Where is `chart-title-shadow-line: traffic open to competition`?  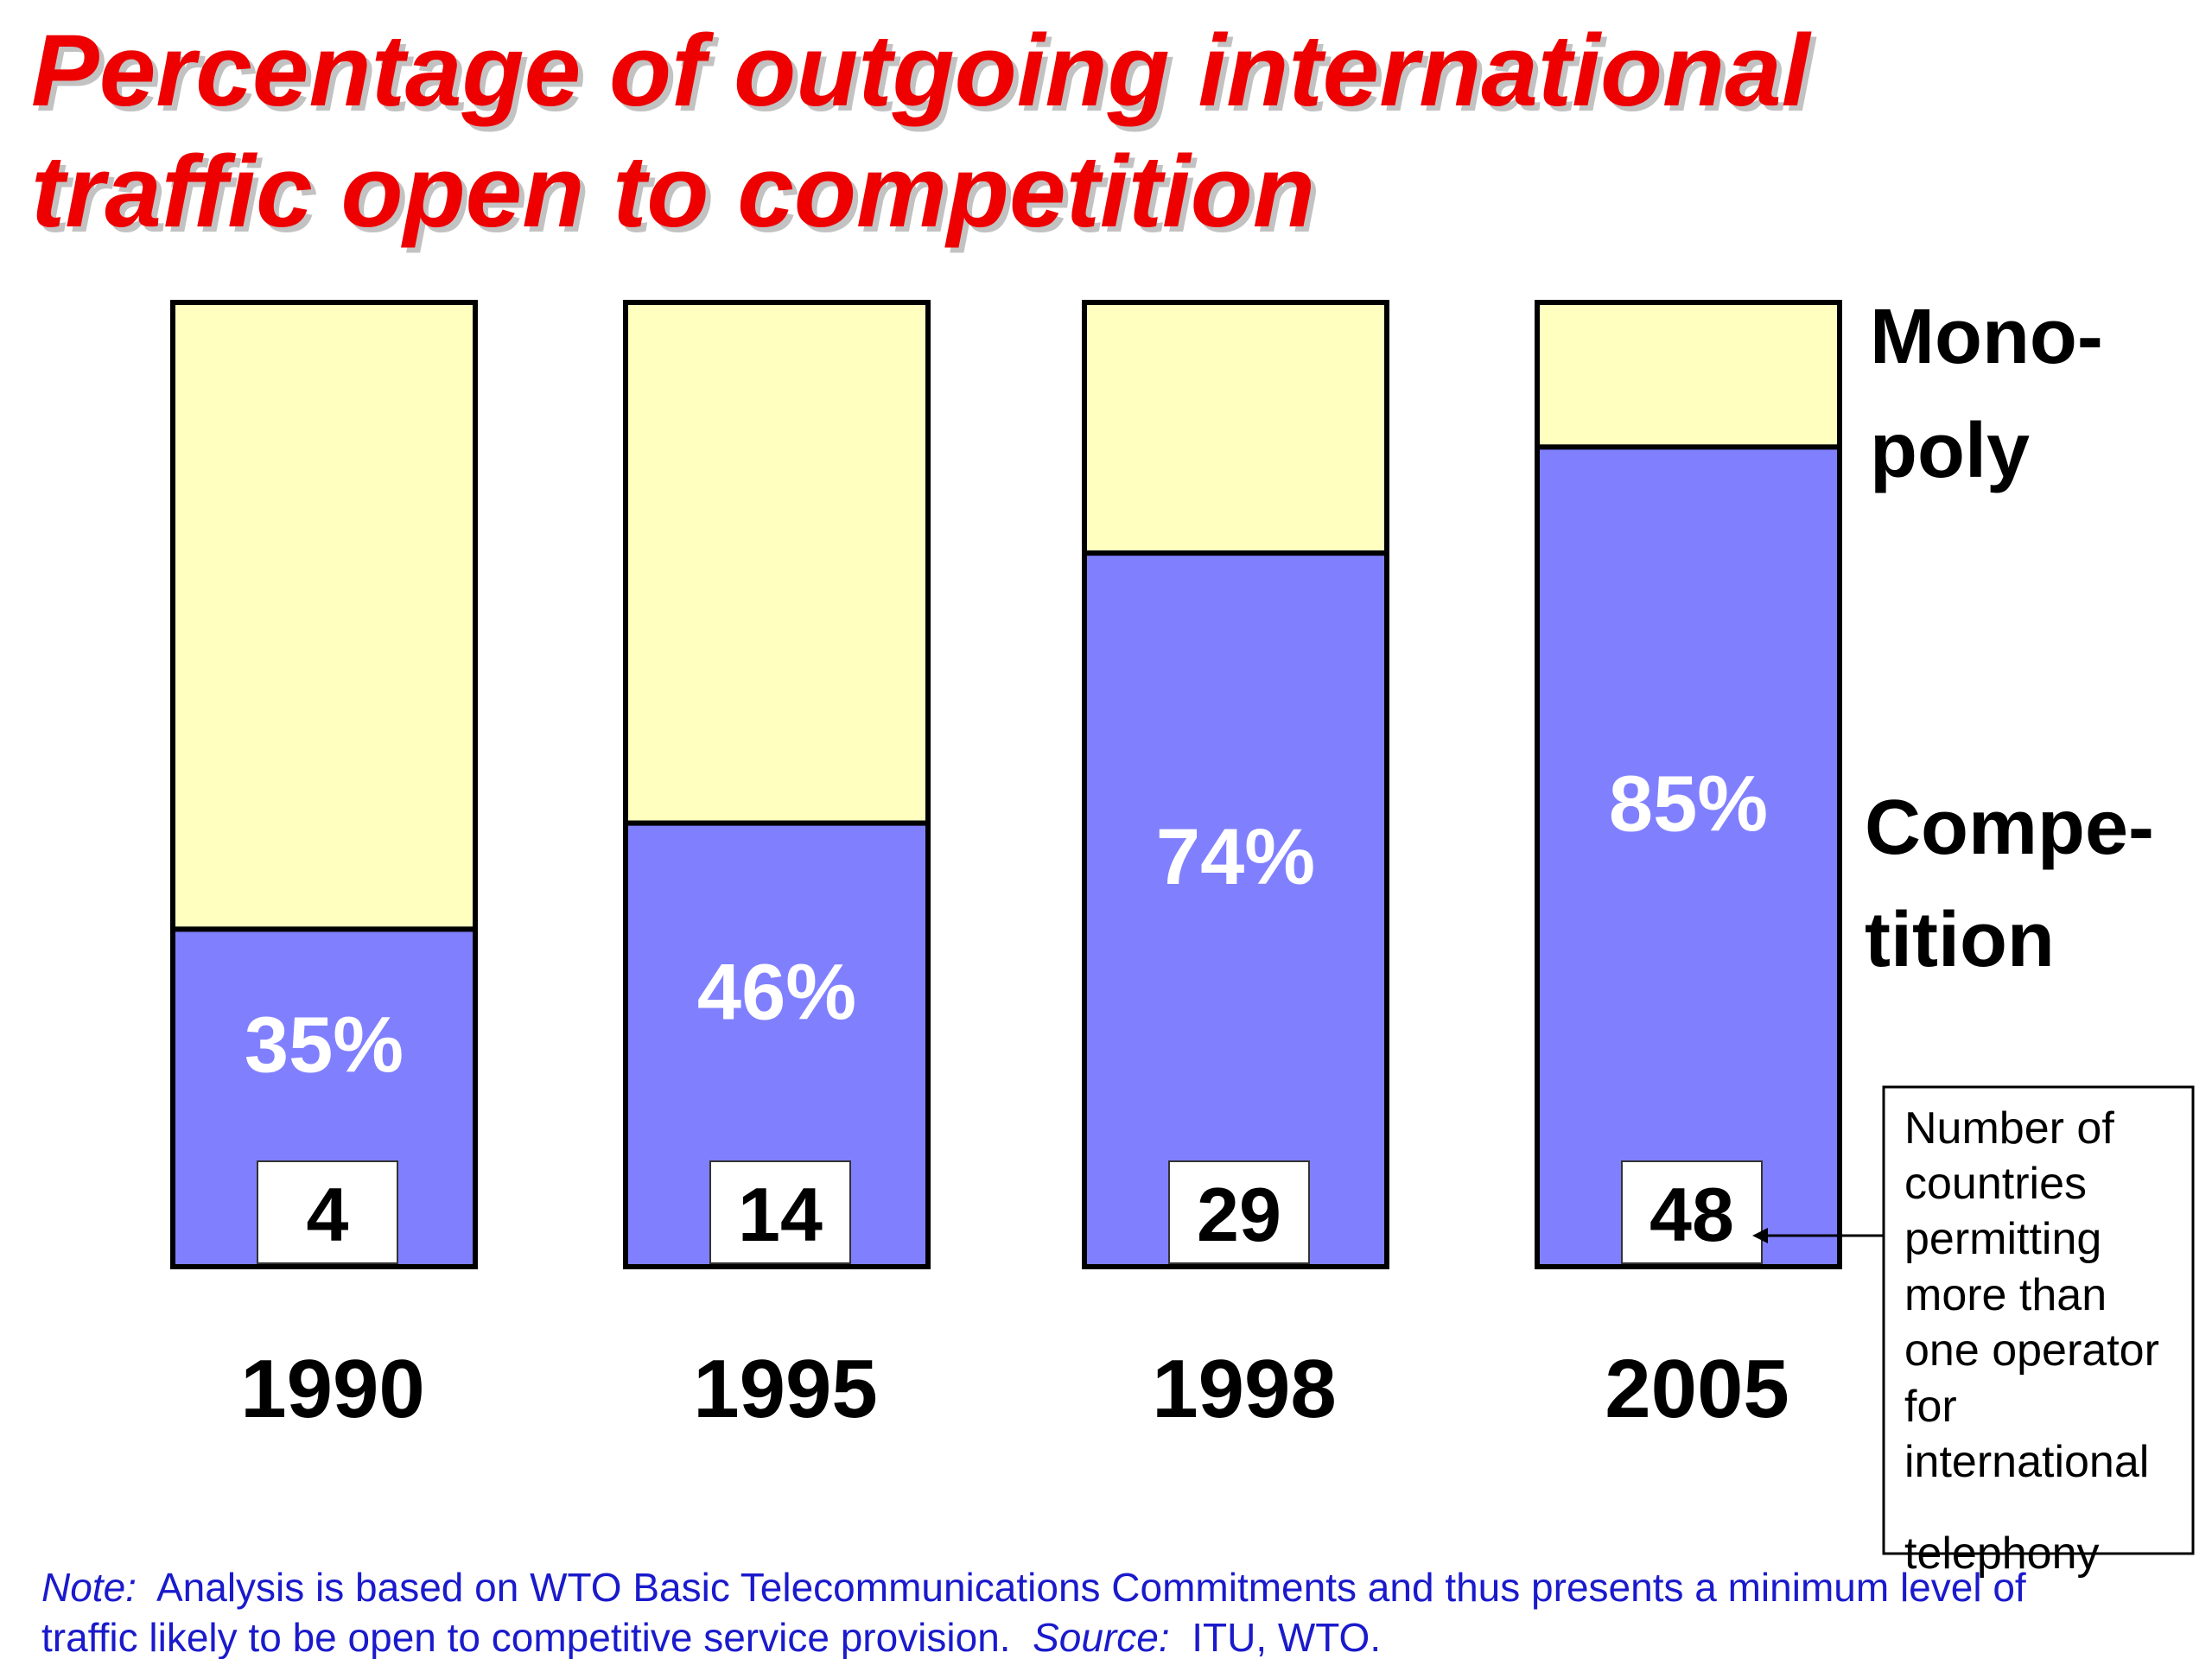
chart-title-shadow-line: traffic open to competition is located at coordinates (678, 197).